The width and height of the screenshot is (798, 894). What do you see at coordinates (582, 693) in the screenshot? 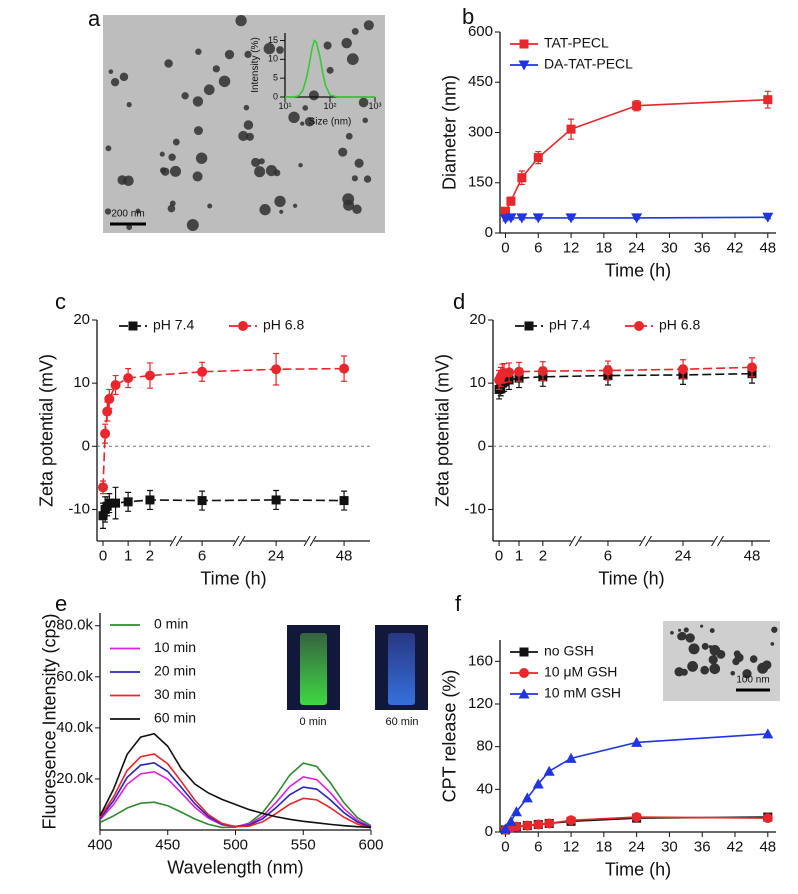
I see `legend-label: 10 mM GSH` at bounding box center [582, 693].